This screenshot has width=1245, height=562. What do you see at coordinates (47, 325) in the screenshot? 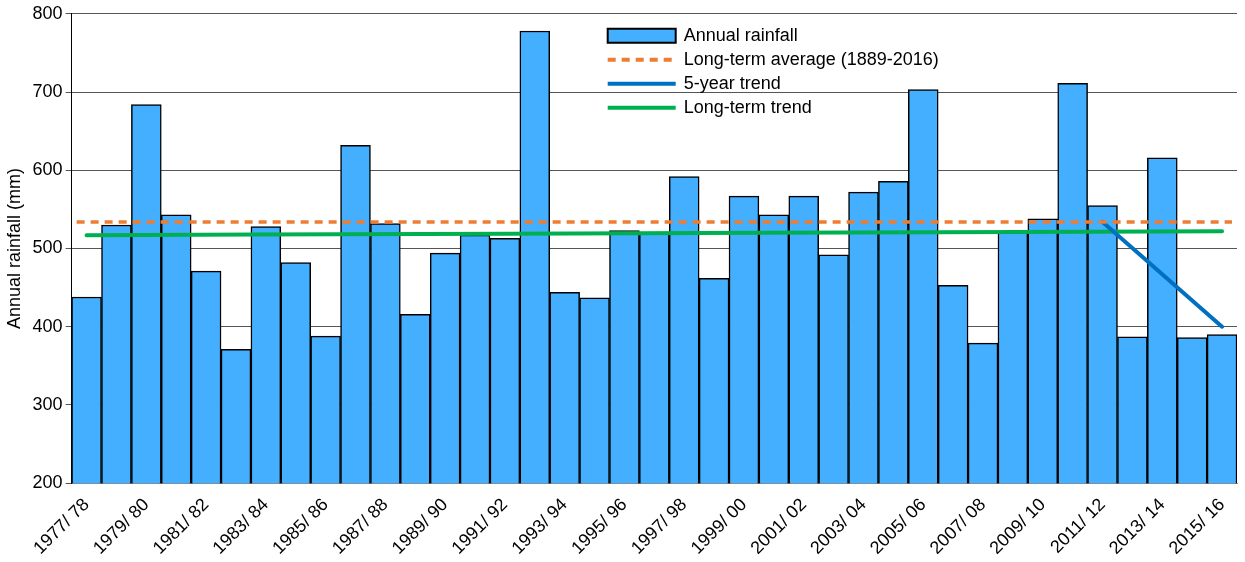
I see `y-tick-label: 400` at bounding box center [47, 325].